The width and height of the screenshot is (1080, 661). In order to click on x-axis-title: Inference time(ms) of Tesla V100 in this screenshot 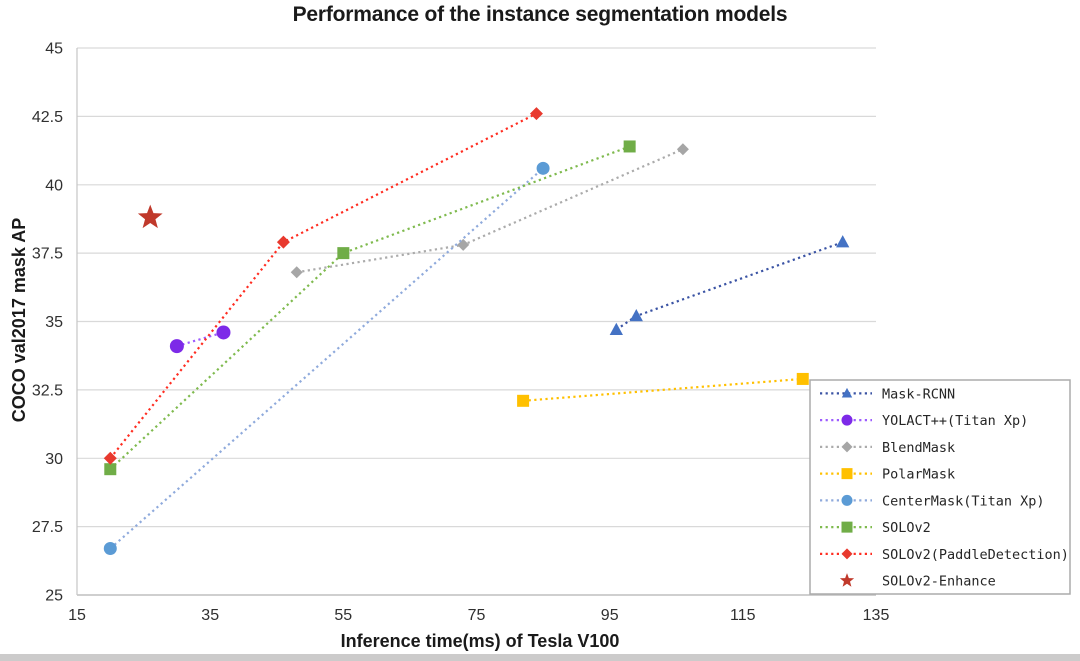, I will do `click(480, 641)`.